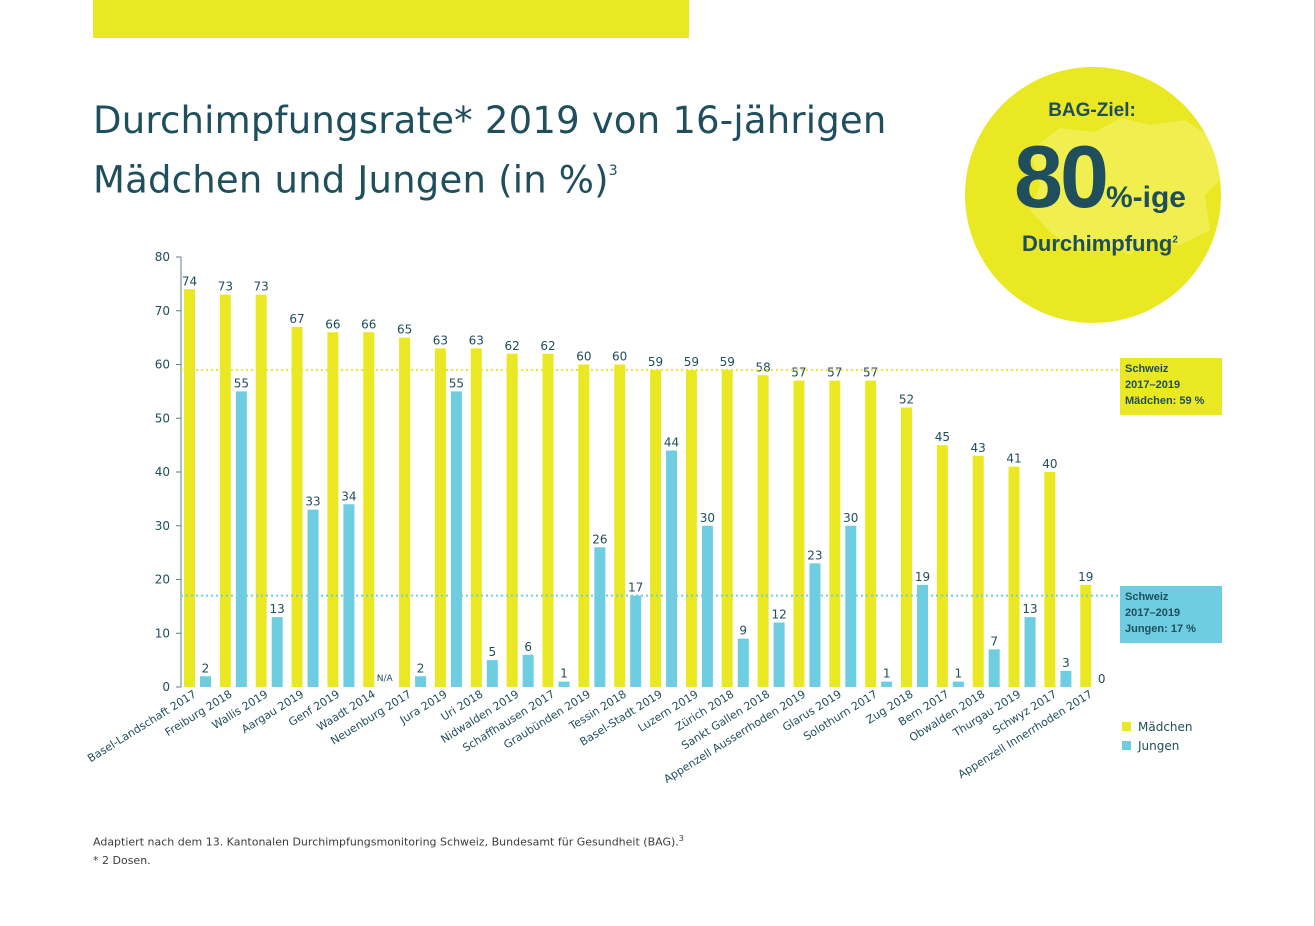 The height and width of the screenshot is (926, 1315). Describe the element at coordinates (778, 615) in the screenshot. I see `data-label-jungen: 12` at that location.